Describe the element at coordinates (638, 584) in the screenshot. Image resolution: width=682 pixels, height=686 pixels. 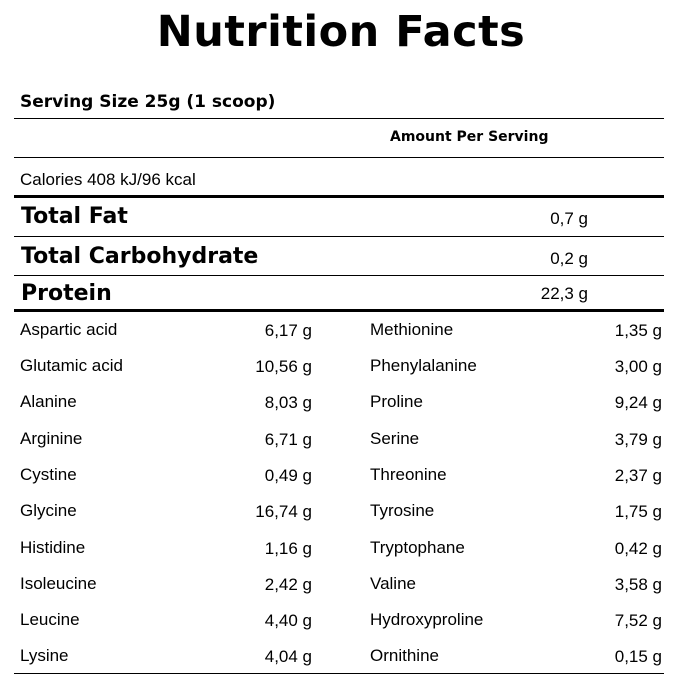
I see `amino-acid-value: 3,58 g` at that location.